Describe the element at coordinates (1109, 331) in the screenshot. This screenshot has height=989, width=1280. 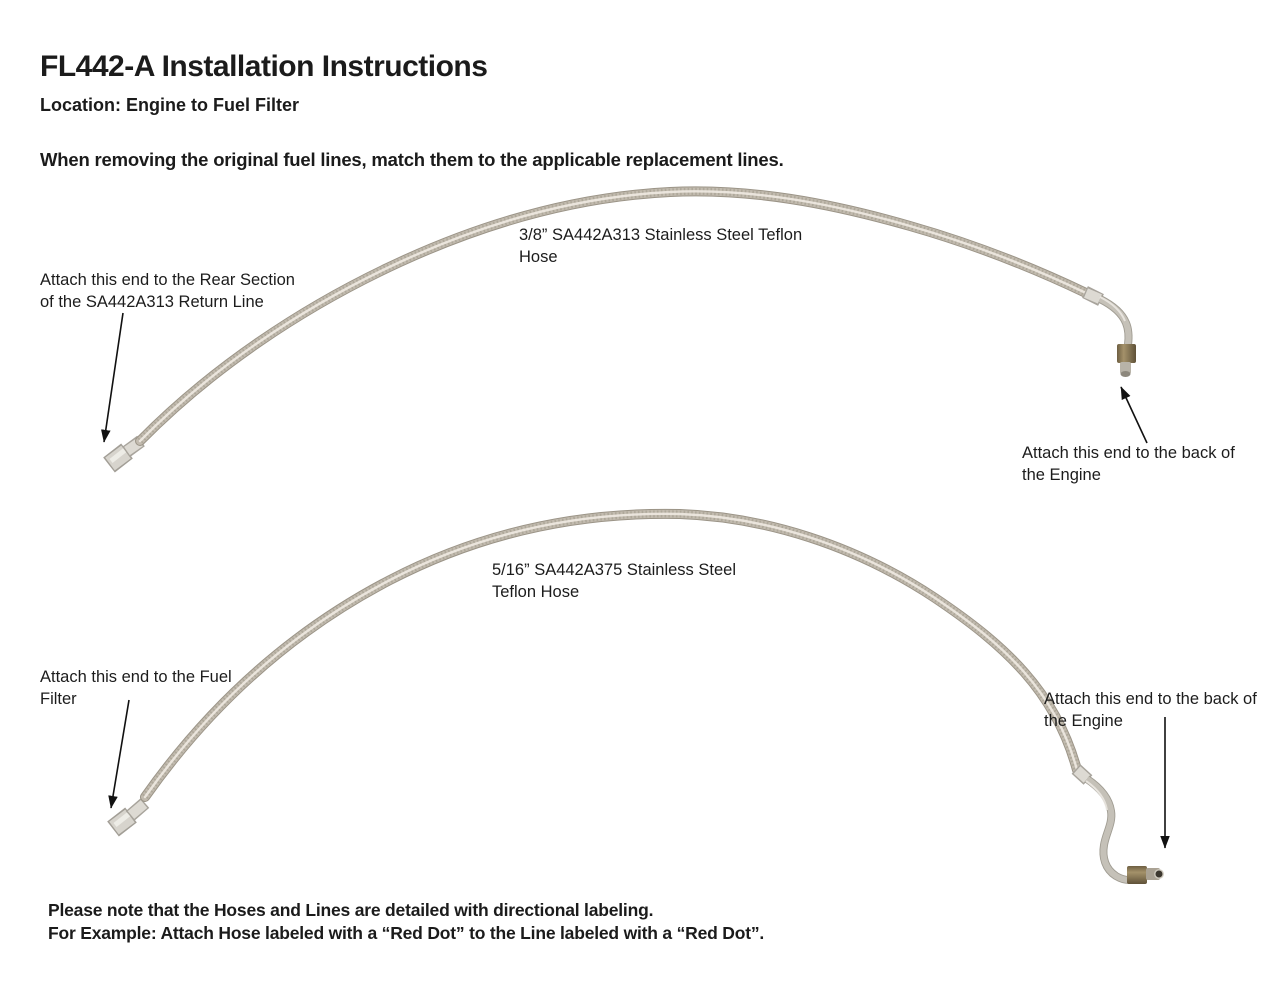
I see `hose-top-right-fitting` at that location.